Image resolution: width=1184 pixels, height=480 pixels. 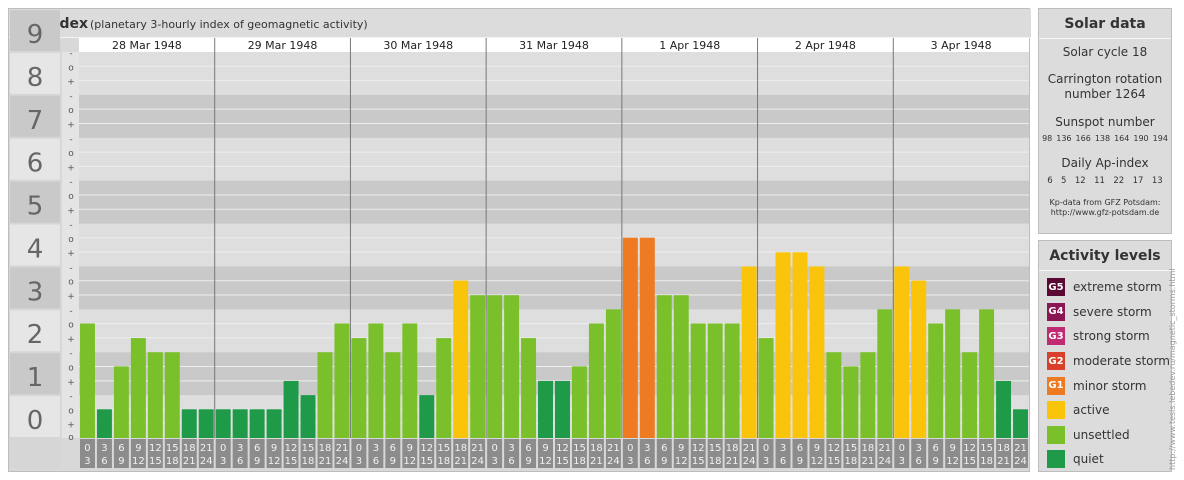 I want to click on hour-label-top: 3, so click(x=240, y=448).